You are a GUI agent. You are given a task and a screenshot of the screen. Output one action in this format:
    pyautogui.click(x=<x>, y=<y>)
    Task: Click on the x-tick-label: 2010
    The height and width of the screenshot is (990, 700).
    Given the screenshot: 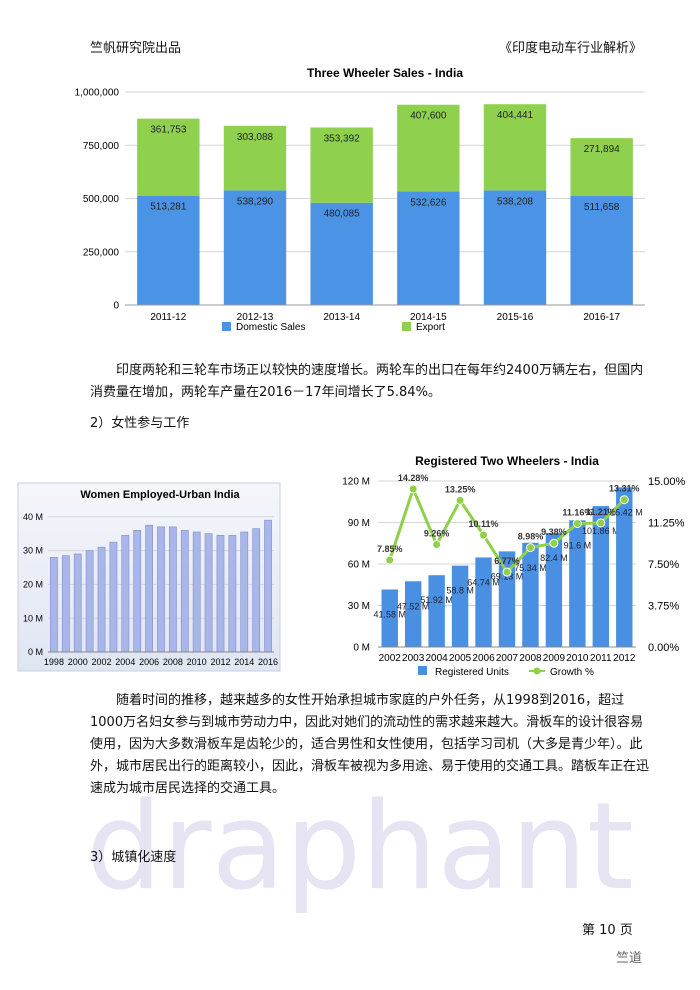 What is the action you would take?
    pyautogui.click(x=197, y=662)
    